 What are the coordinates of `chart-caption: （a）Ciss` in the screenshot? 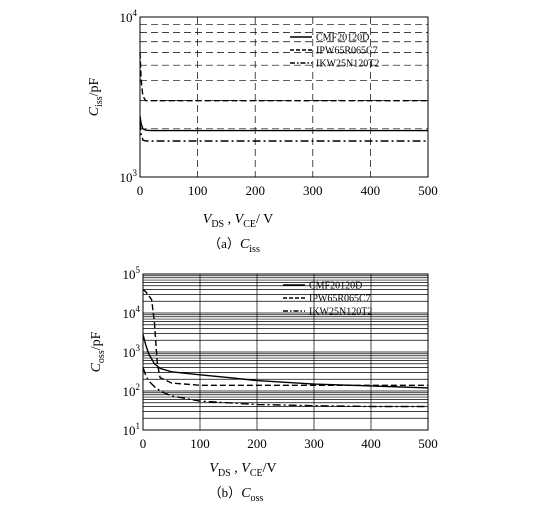 It's located at (234, 245).